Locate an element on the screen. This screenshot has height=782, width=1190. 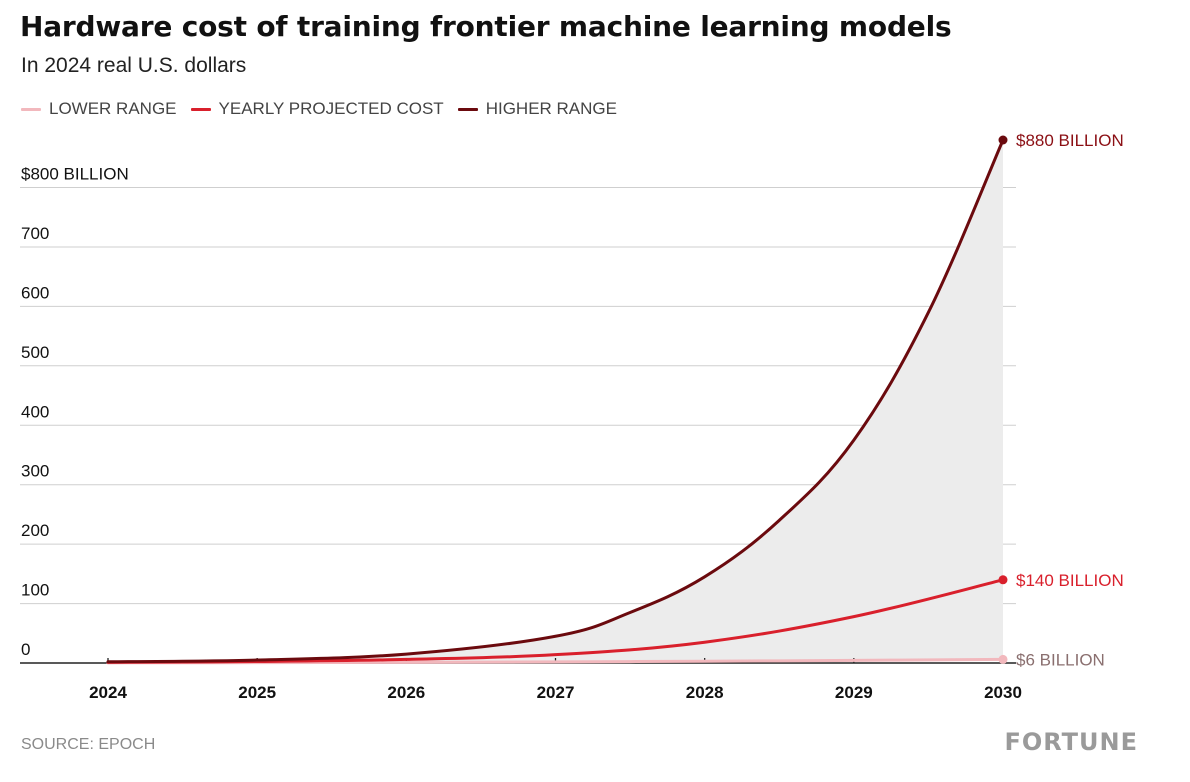
legend-swatch-higher-range is located at coordinates (467, 109).